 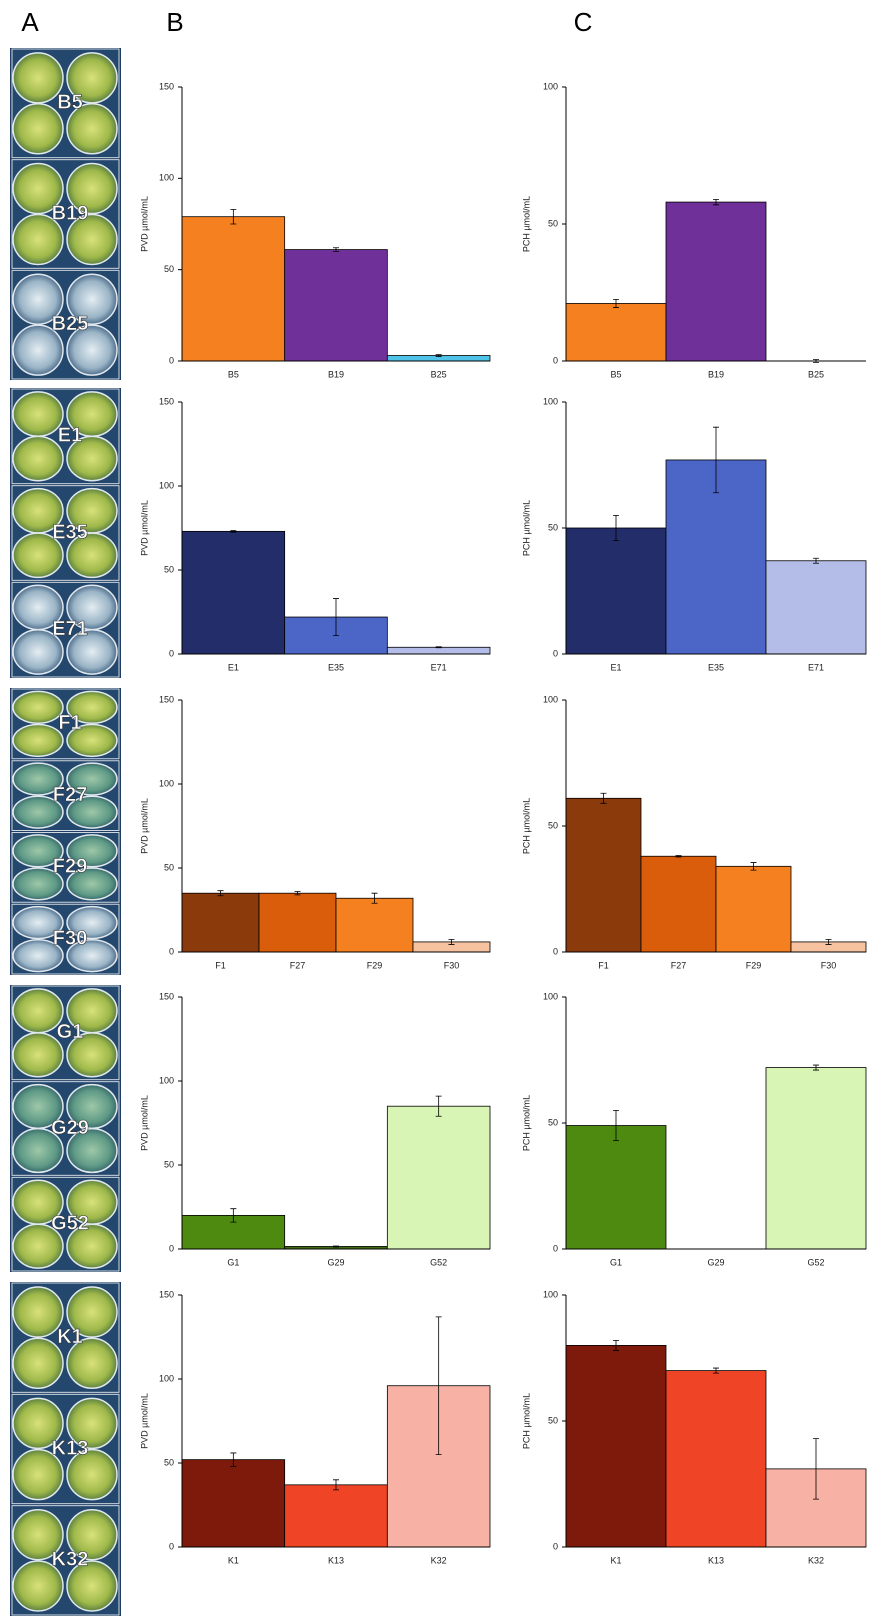 I want to click on photo-label: K32, so click(x=70, y=1560).